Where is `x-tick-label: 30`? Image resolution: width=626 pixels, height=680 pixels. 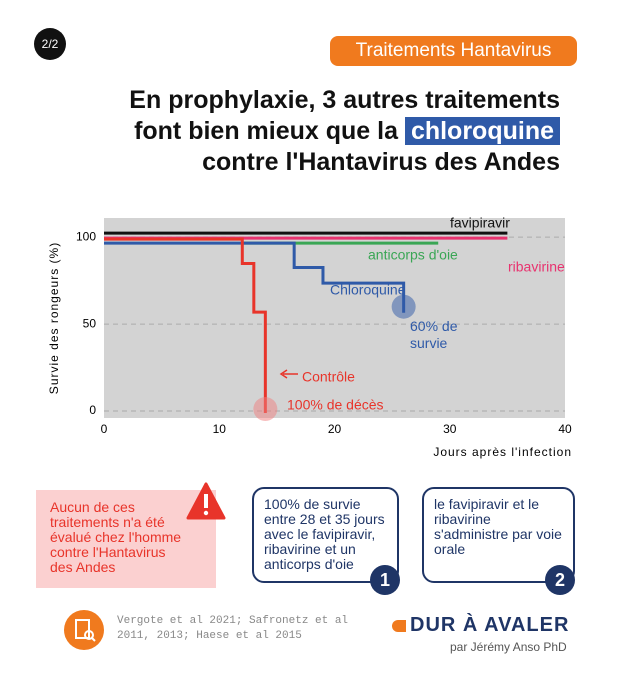 x-tick-label: 30 is located at coordinates (450, 429).